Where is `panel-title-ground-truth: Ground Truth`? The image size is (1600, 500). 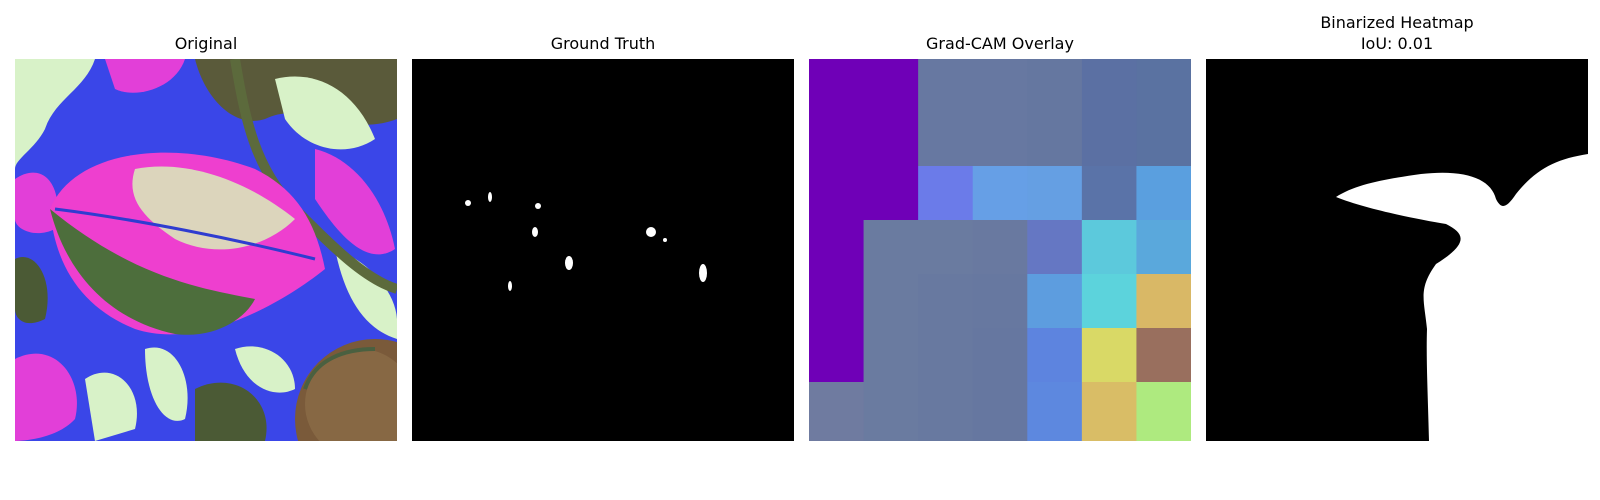
panel-title-ground-truth: Ground Truth is located at coordinates (603, 43).